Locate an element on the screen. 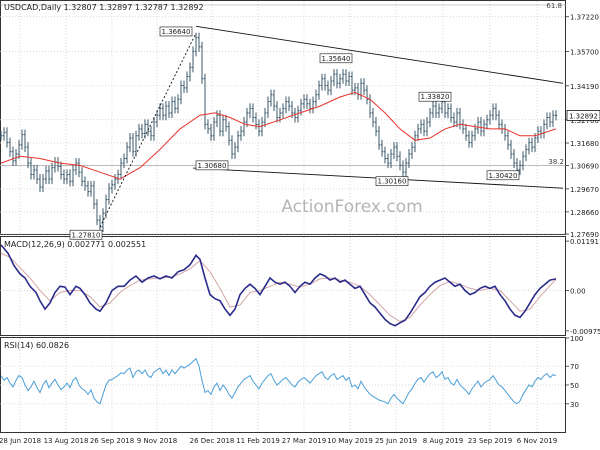 The height and width of the screenshot is (450, 600). annotation-label: 1.36640 is located at coordinates (176, 32).